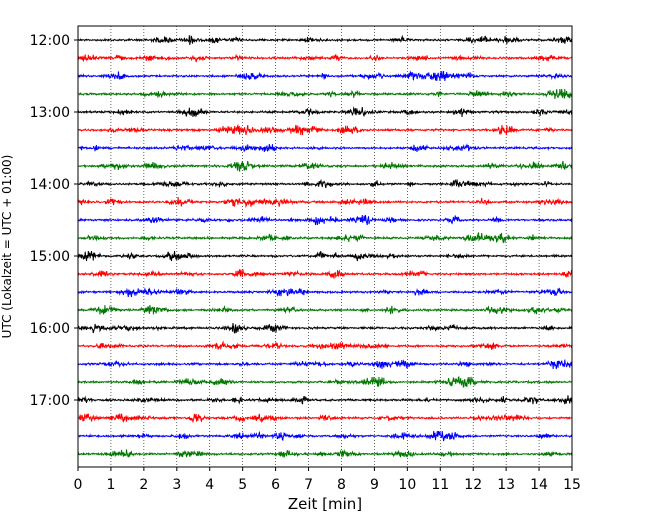  I want to click on x-tick-label-0: 0, so click(78, 485).